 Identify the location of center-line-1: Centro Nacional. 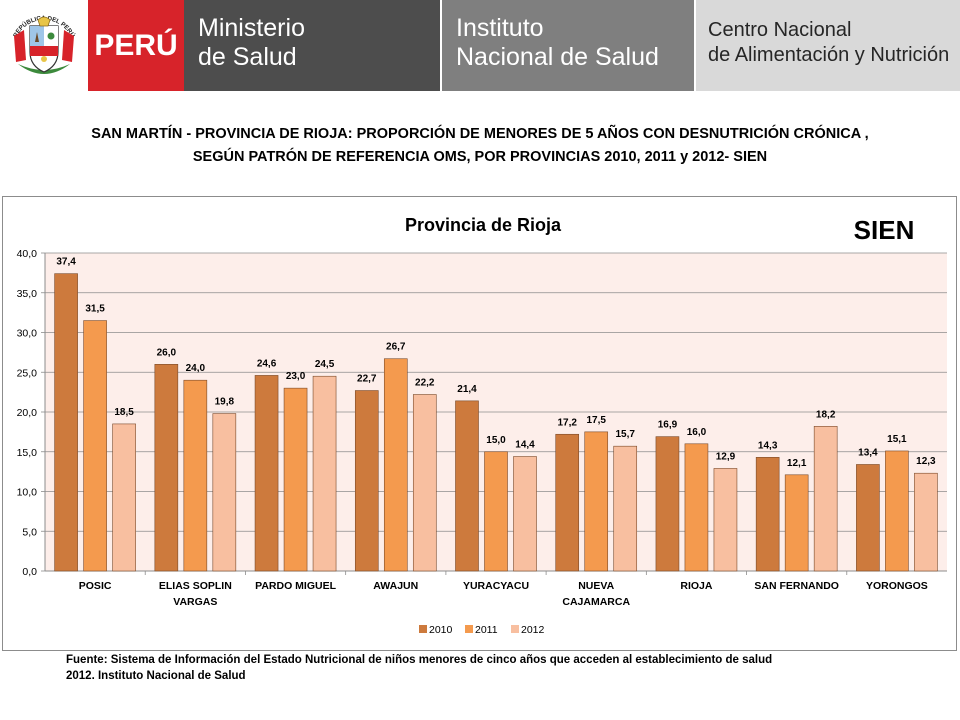
(780, 30).